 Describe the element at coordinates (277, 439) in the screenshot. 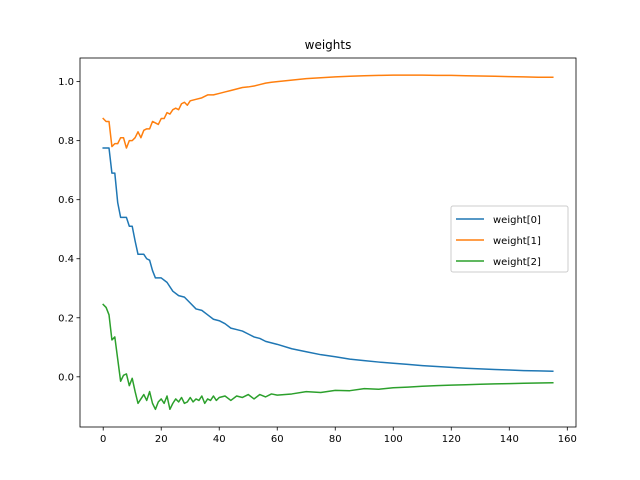

I see `x-tick-label: 60` at that location.